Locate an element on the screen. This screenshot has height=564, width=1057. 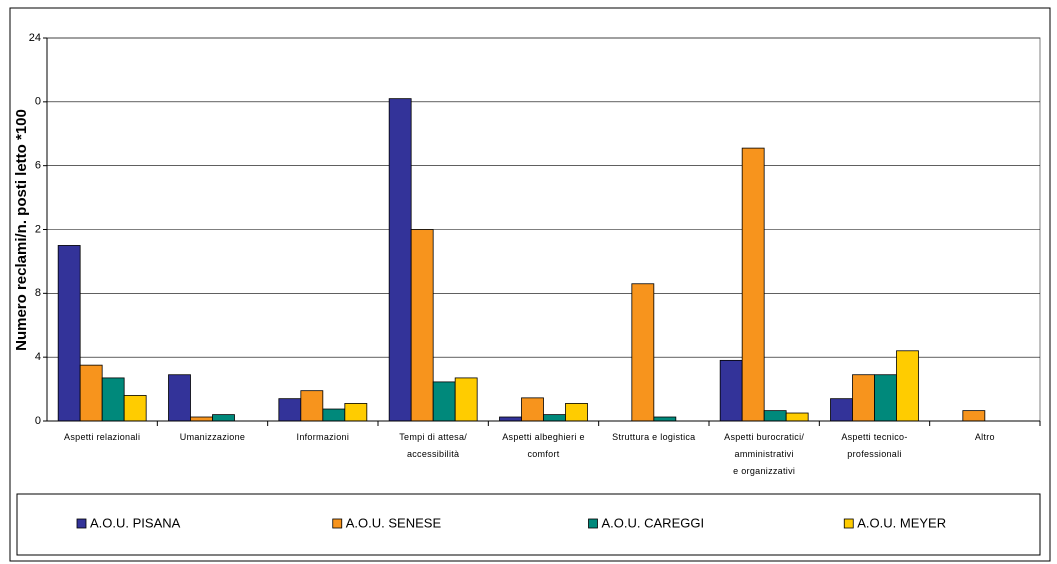
x-tick-label: Umanizzazione is located at coordinates (212, 437).